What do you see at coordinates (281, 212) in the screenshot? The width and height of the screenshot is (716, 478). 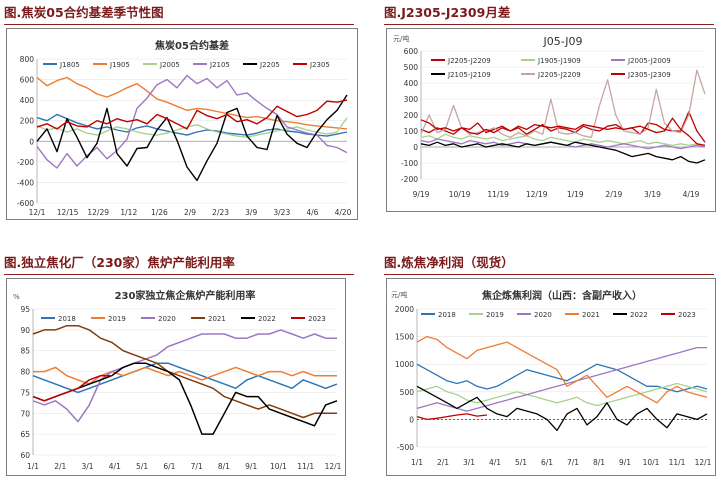 I see `x-tick-label: 3/23` at bounding box center [281, 212].